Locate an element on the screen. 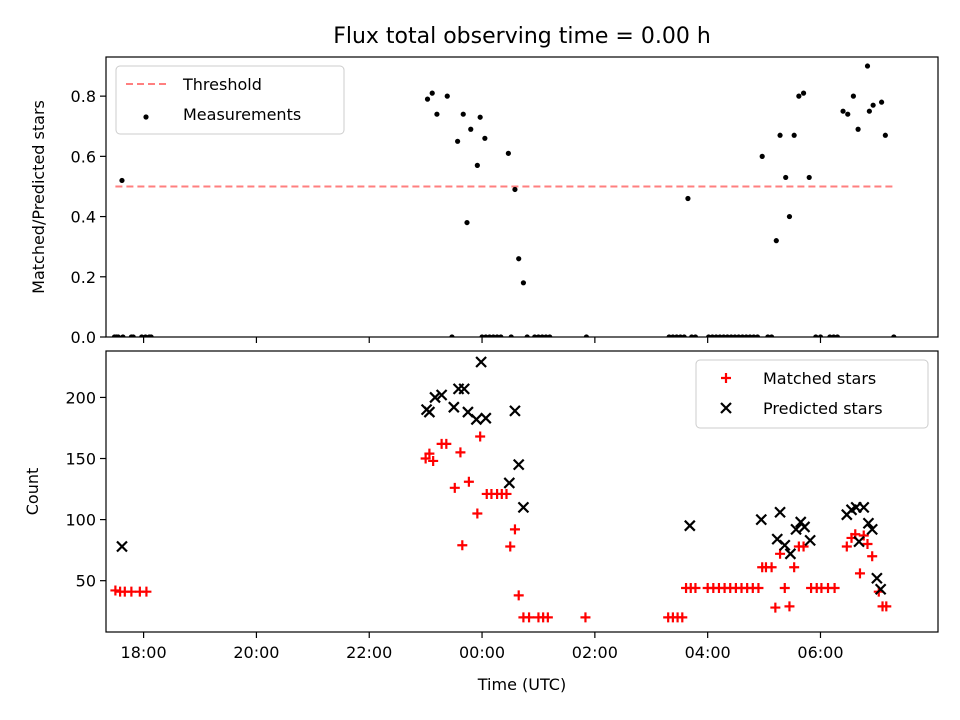 Image resolution: width=960 pixels, height=720 pixels. legend-measurement-swatch is located at coordinates (146, 117).